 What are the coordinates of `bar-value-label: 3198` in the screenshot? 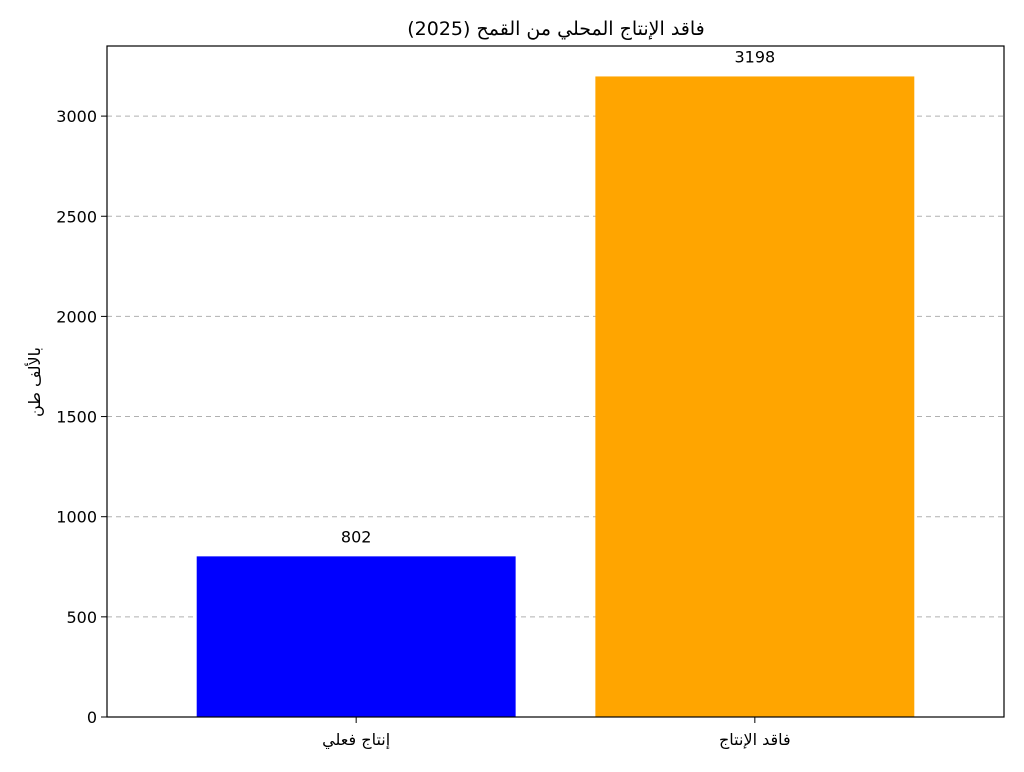 It's located at (754, 56).